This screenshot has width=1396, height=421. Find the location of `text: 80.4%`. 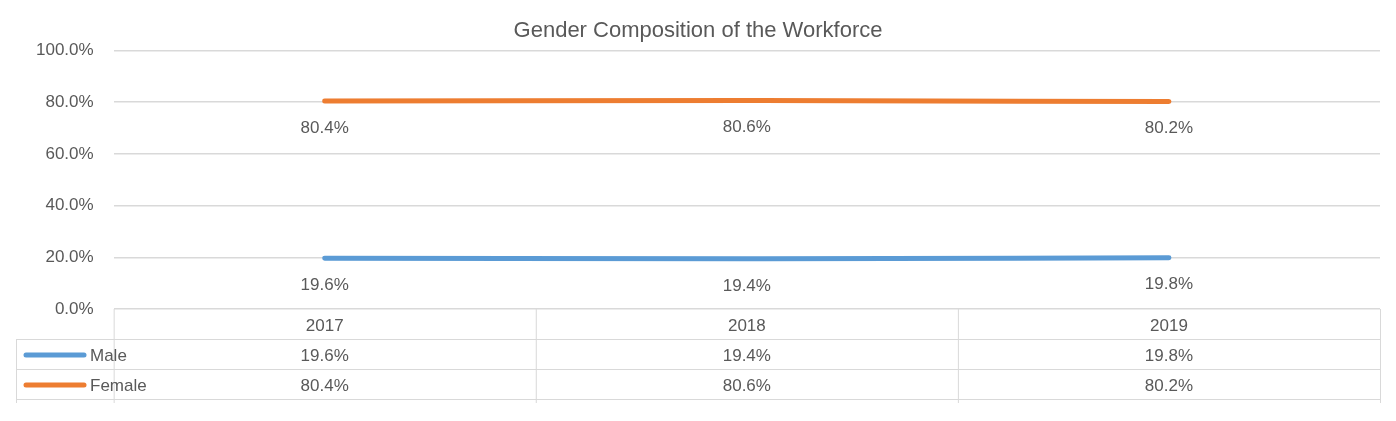

text: 80.4% is located at coordinates (324, 127).